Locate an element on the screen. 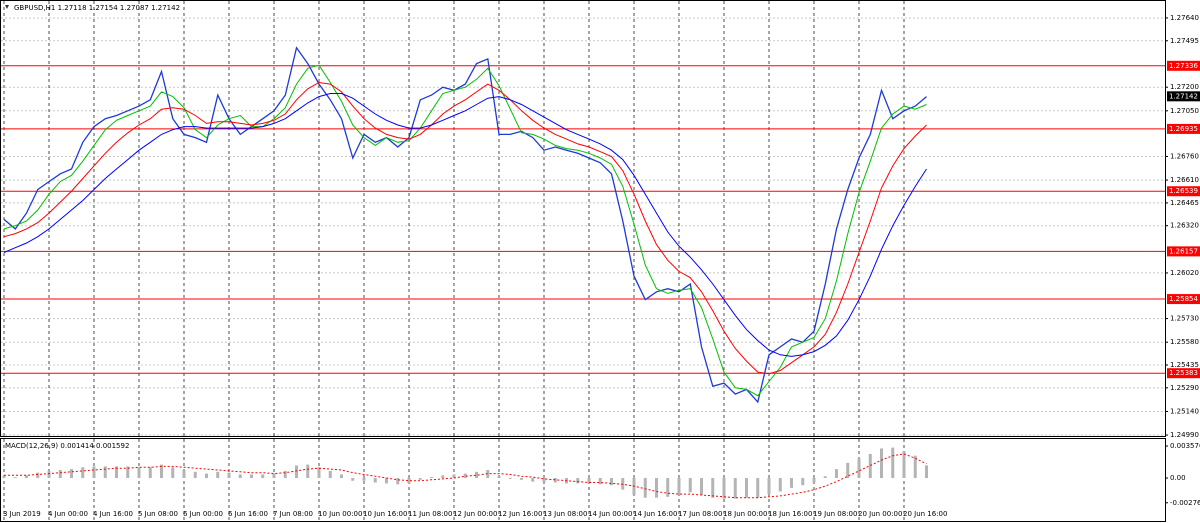 This screenshot has width=1200, height=523. y-tick-label: 1.26760 is located at coordinates (1184, 156).